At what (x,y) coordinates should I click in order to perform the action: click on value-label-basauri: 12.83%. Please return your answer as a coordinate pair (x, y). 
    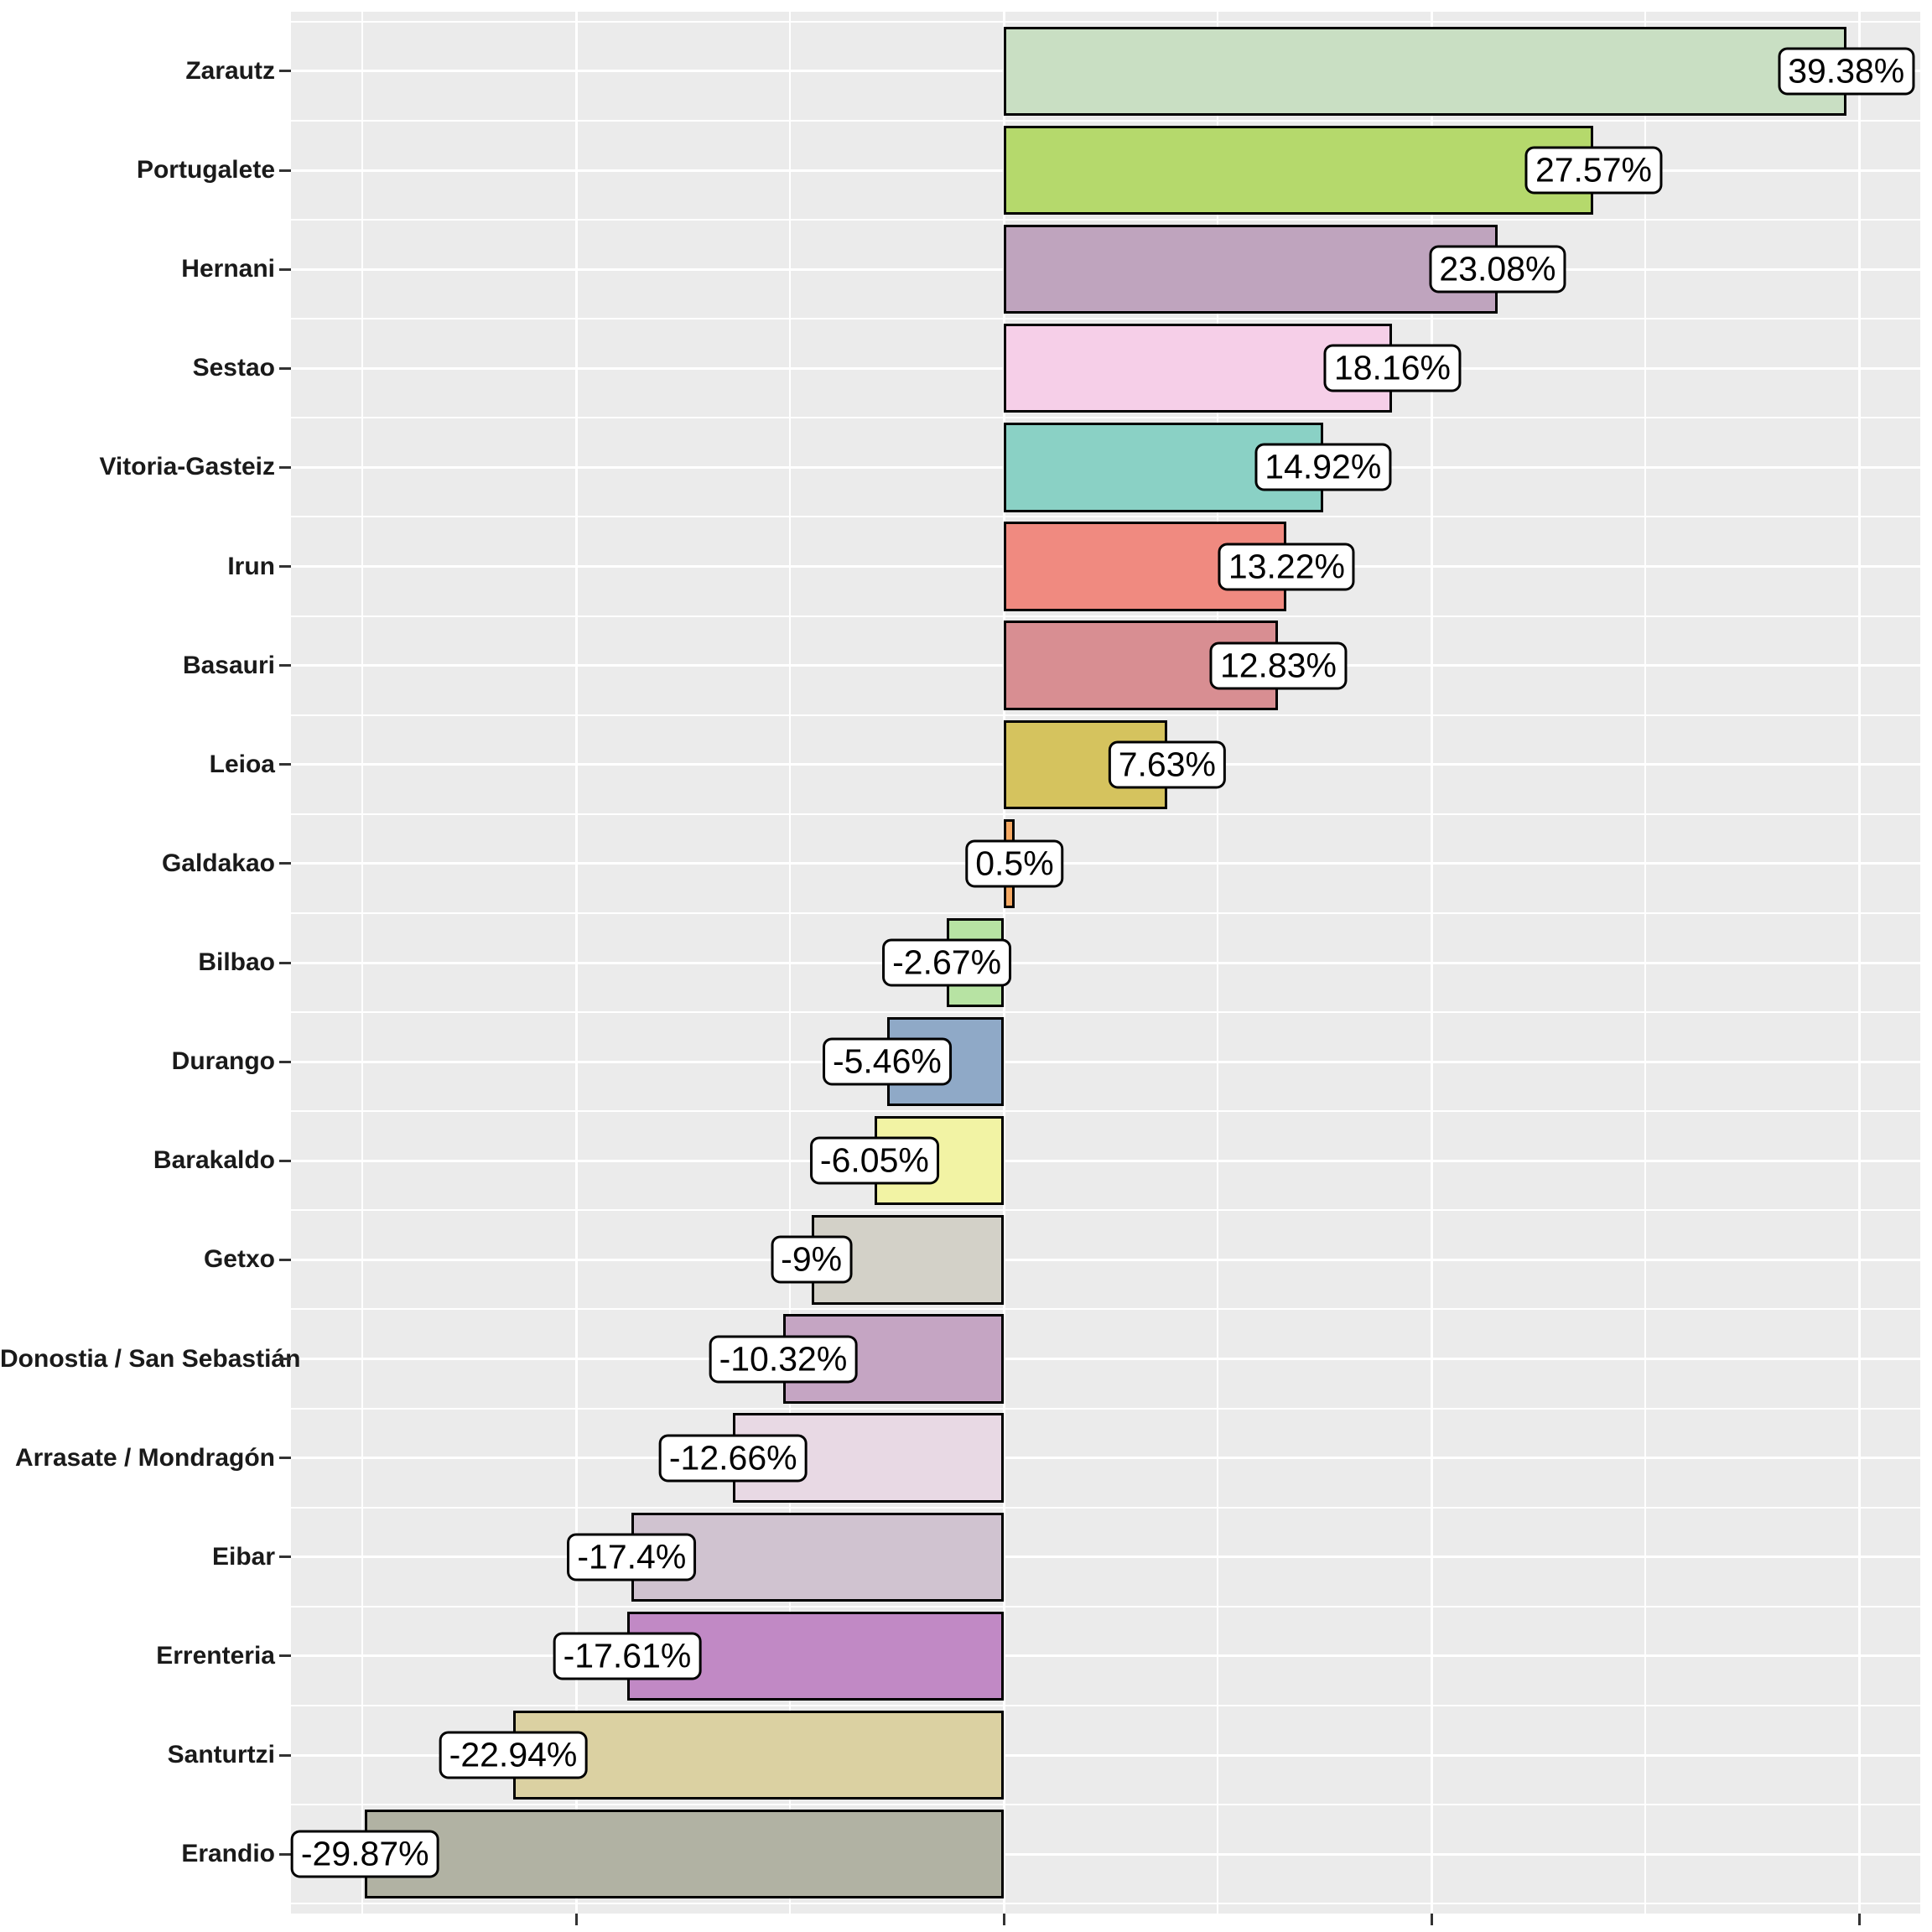
    Looking at the image, I should click on (1278, 665).